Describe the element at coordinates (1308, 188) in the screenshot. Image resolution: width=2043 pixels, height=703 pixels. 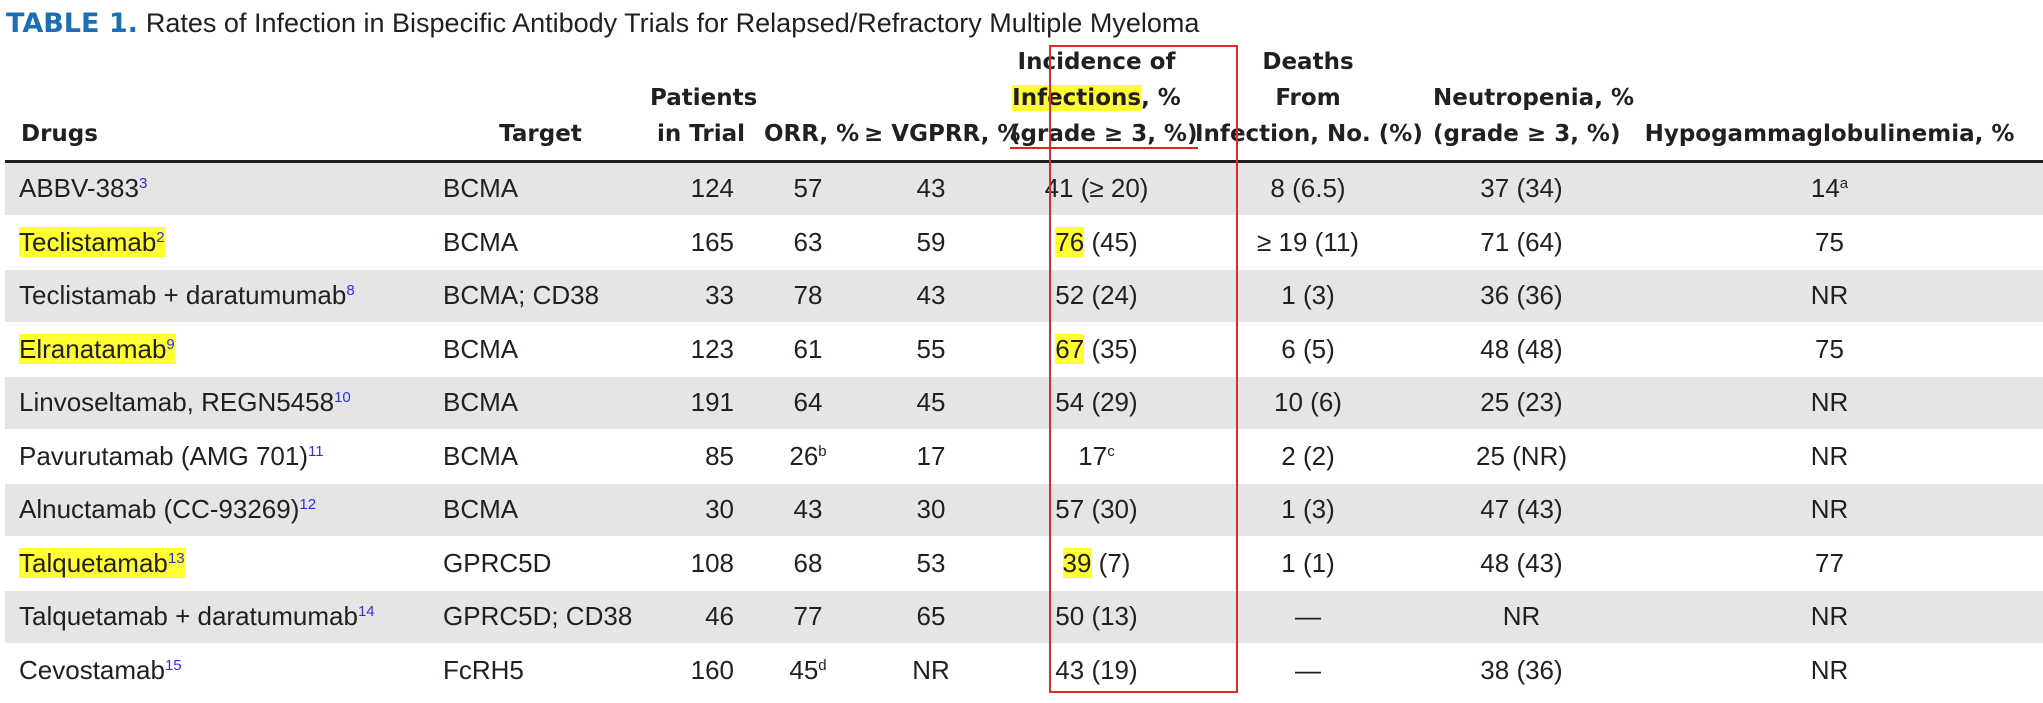
I see `cell-deaths: 8 (6.5)` at that location.